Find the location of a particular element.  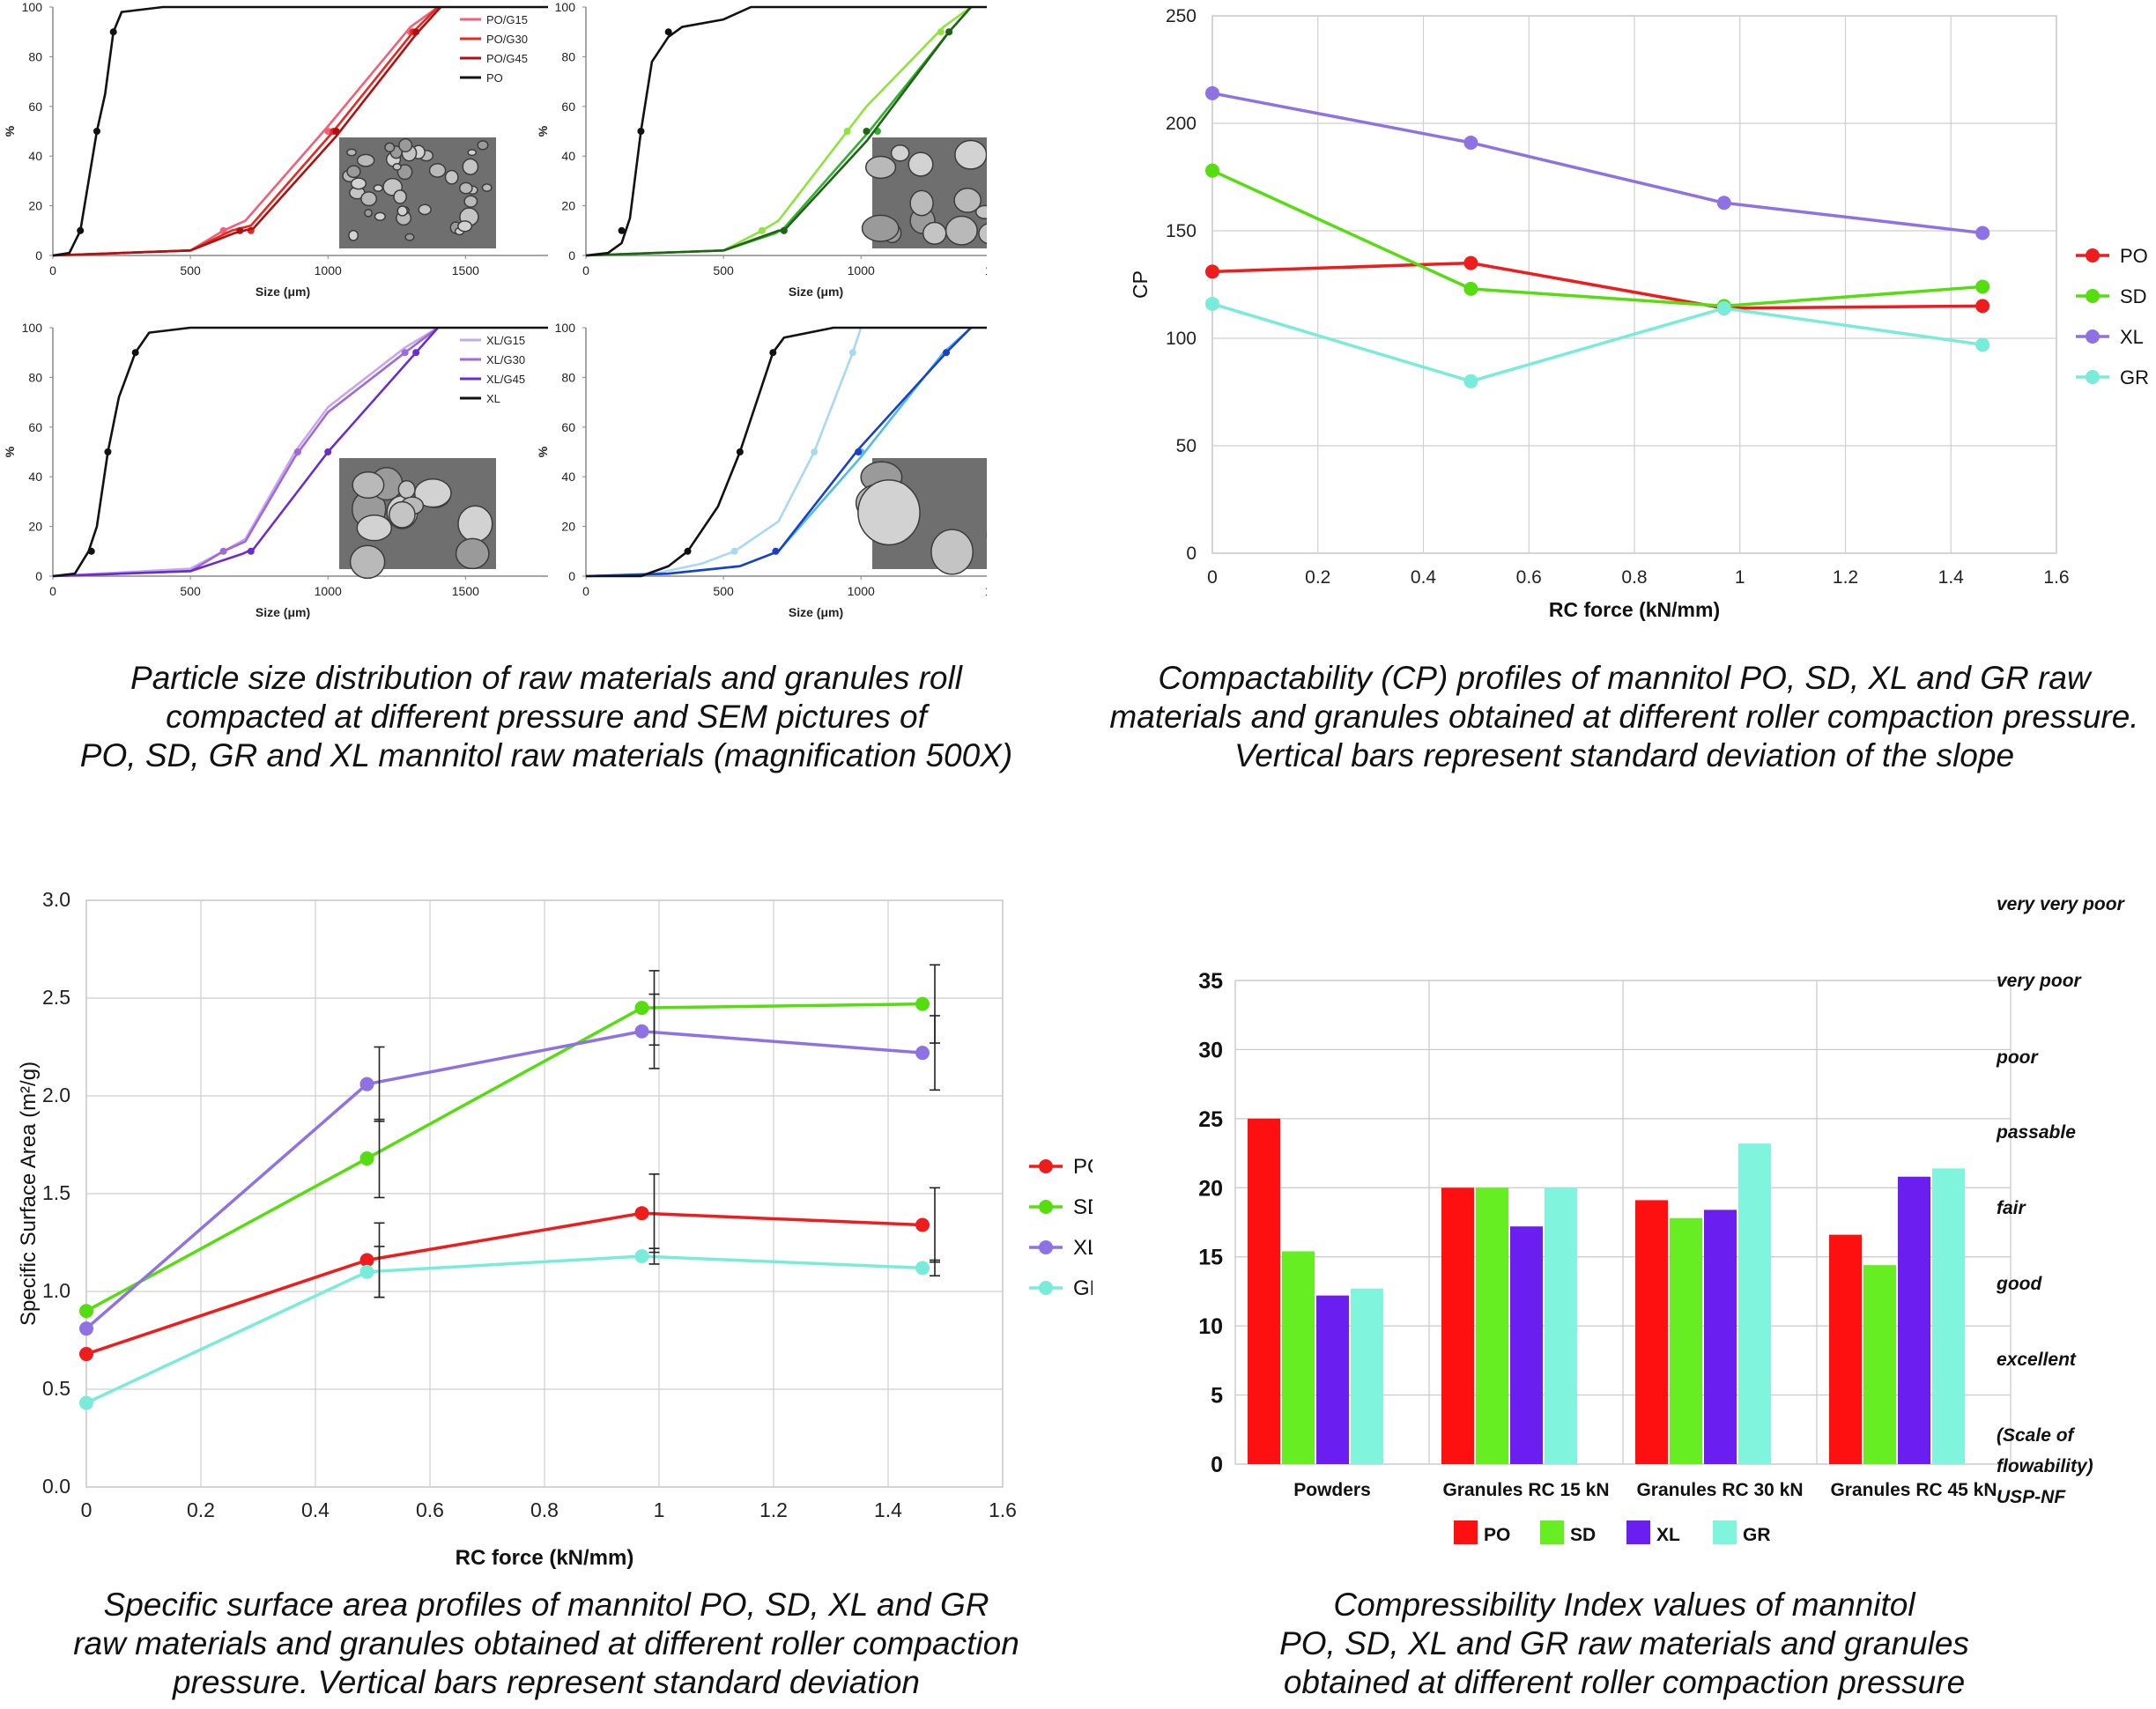

psd-gr-ytick-label: 60 is located at coordinates (568, 427).